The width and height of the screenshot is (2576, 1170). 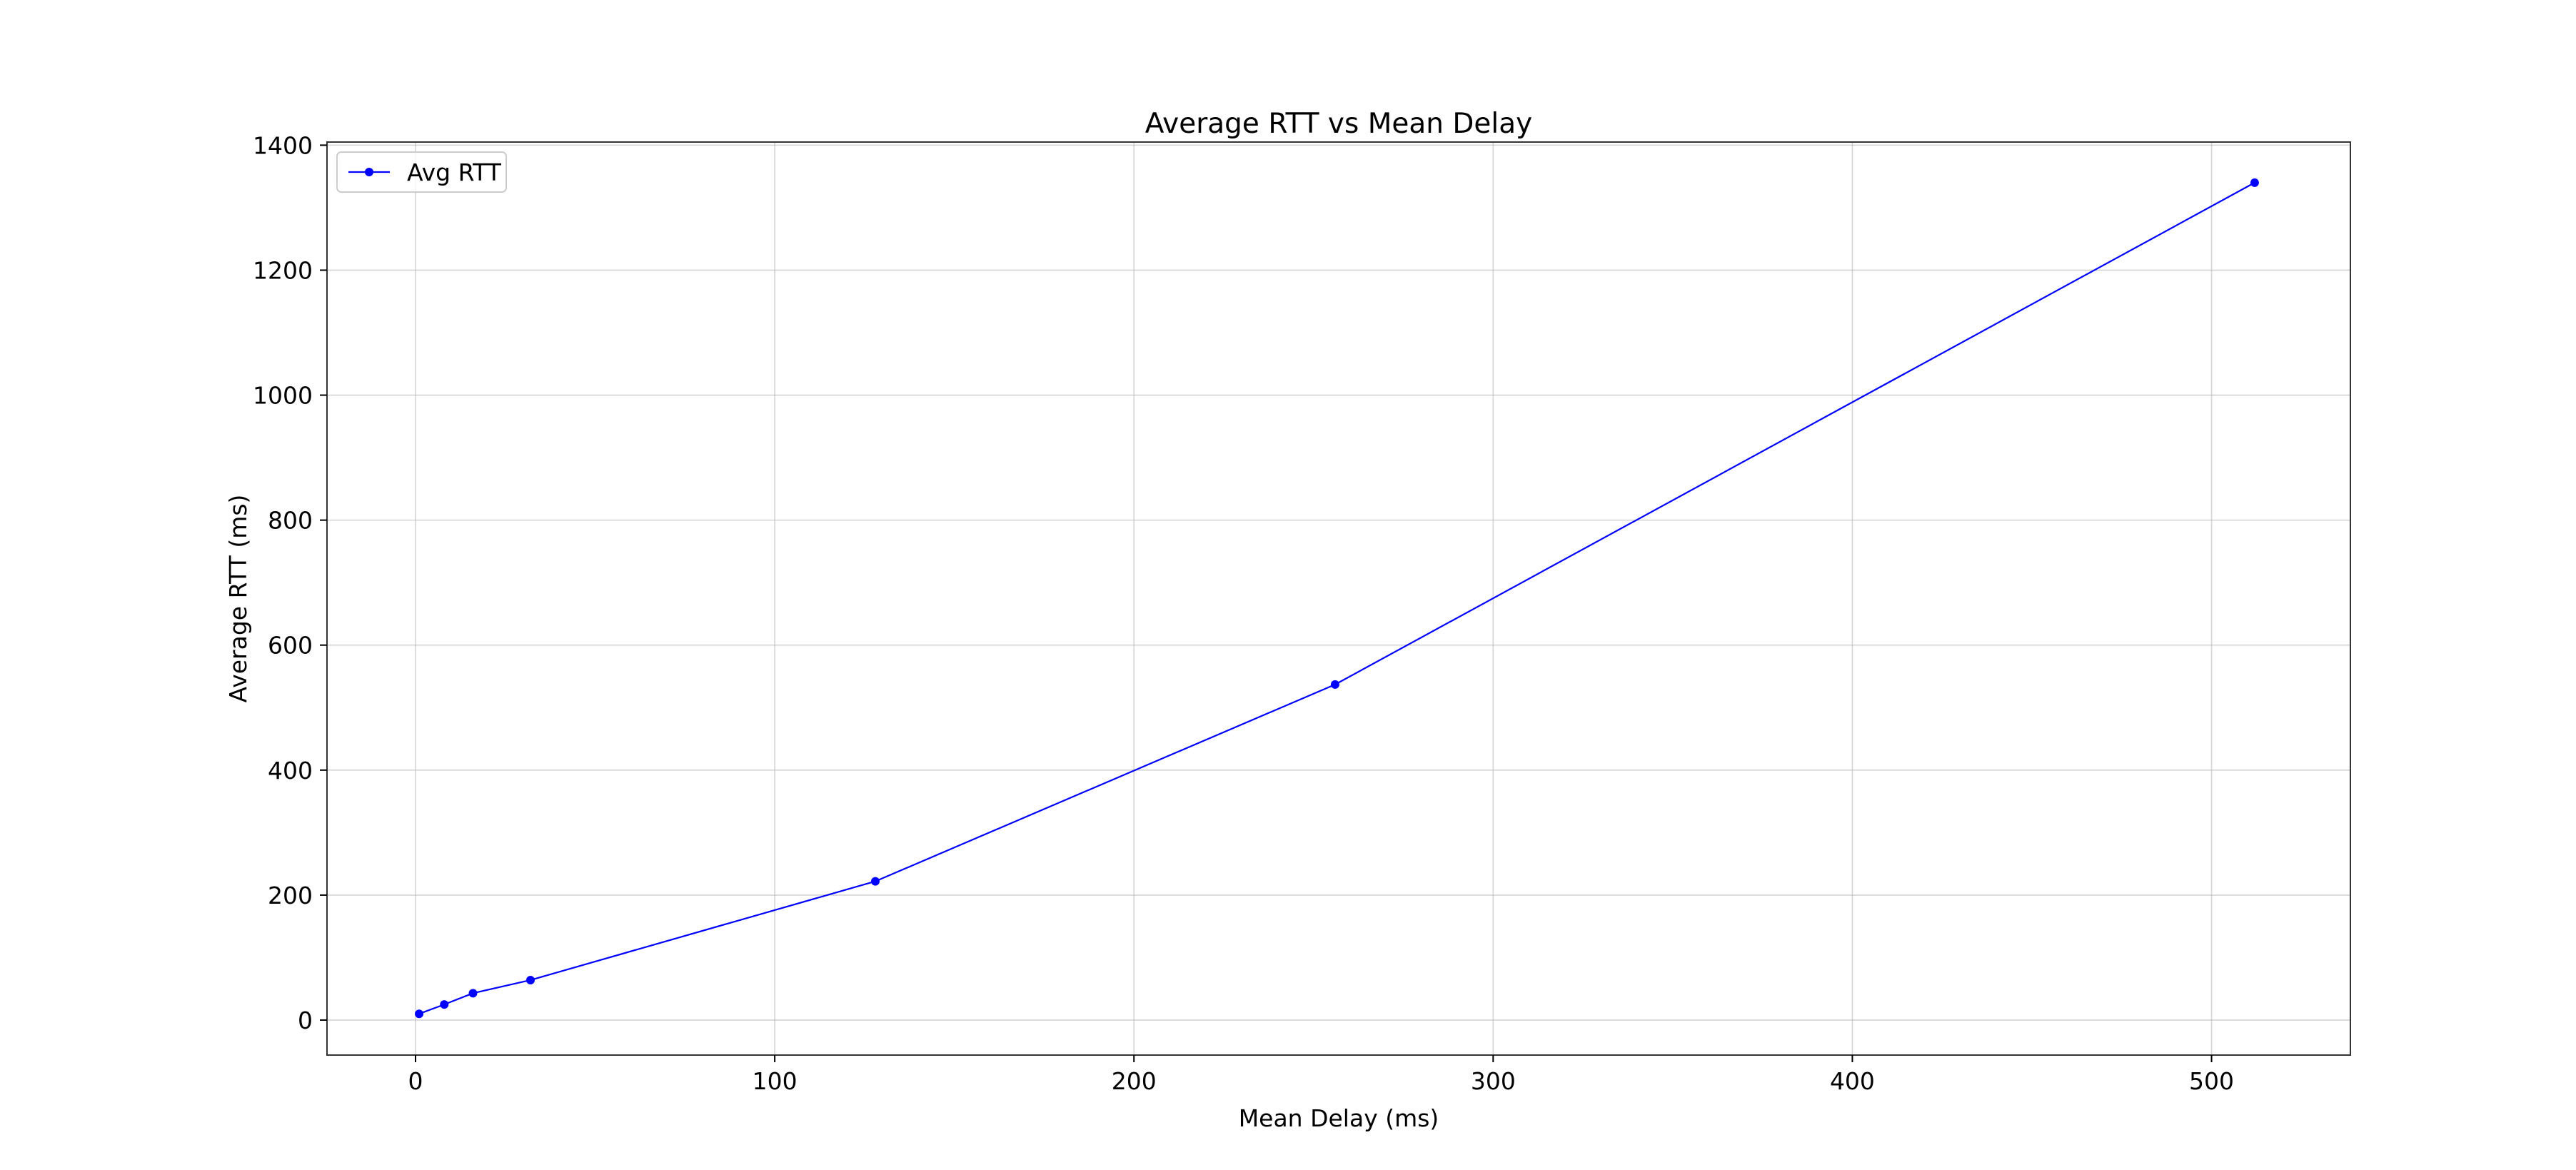 What do you see at coordinates (290, 521) in the screenshot?
I see `y-tick-label: 800` at bounding box center [290, 521].